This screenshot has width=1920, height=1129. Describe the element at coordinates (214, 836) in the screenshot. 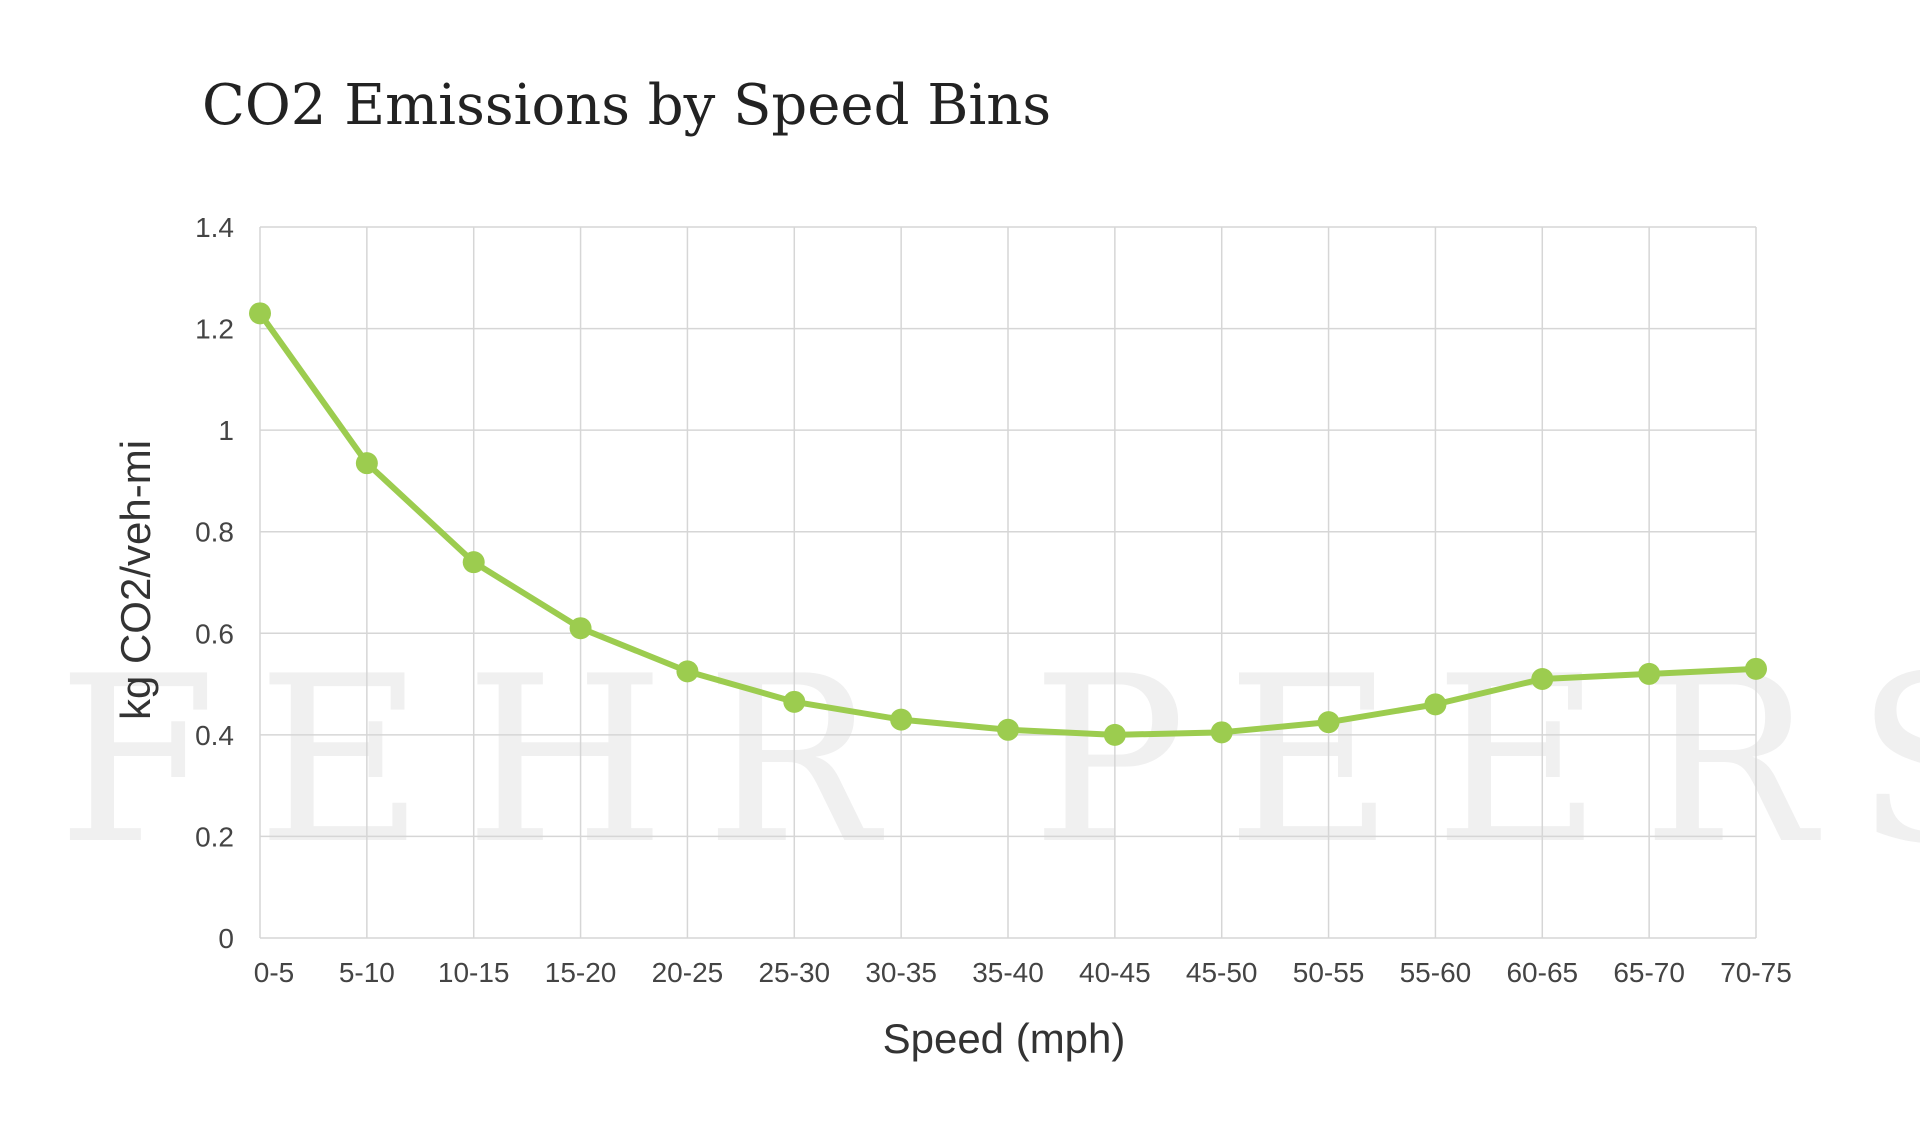

I see `y-tick-label: 0.2` at that location.